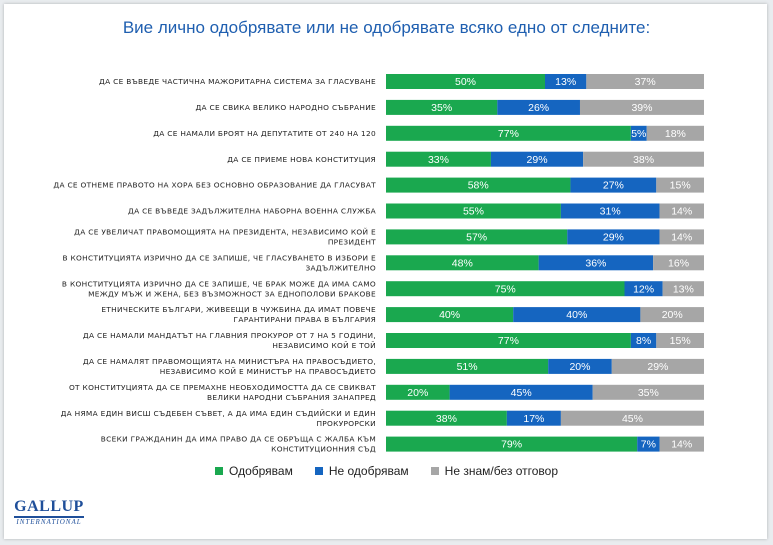 The image size is (773, 545). I want to click on legend-swatch-disapprove, so click(318, 471).